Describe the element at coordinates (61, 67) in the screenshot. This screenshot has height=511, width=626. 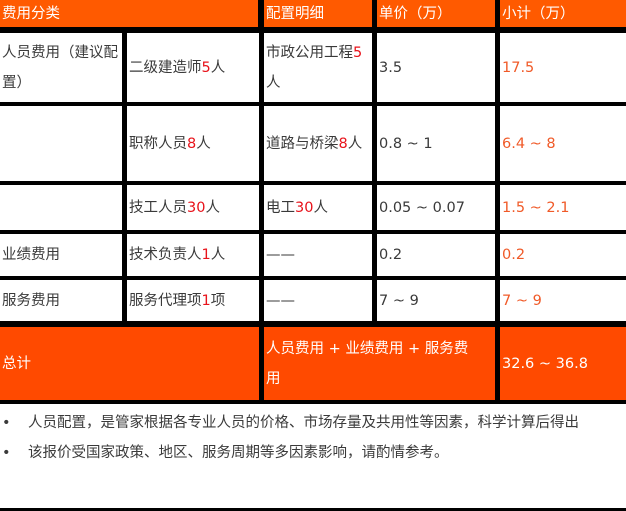
I see `row-category: 人员费用（建议配置）` at that location.